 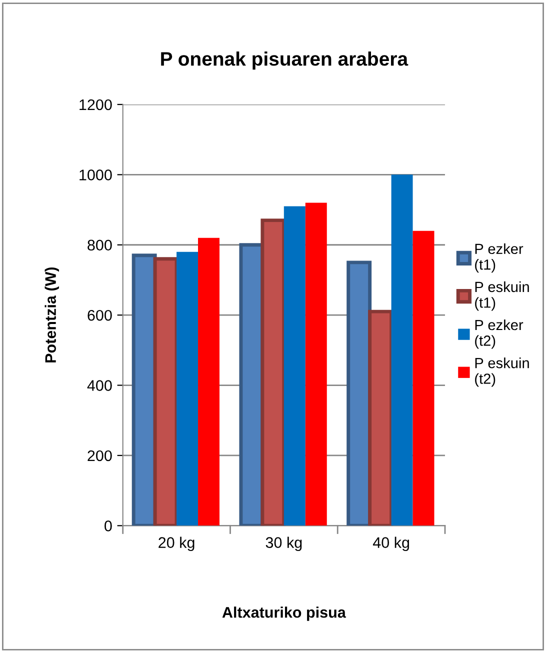 I want to click on y-tick-label: 0, so click(x=108, y=526).